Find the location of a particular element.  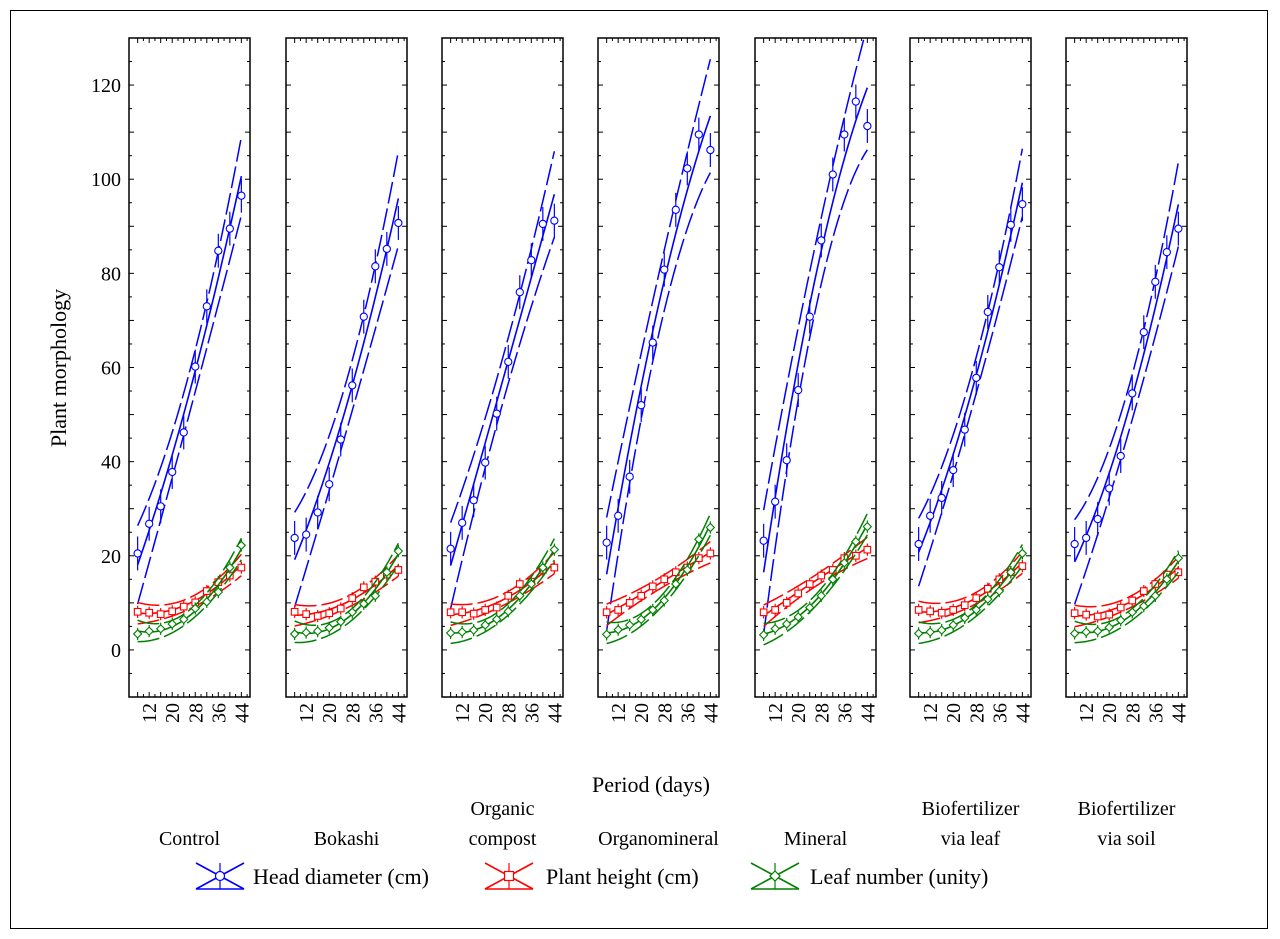

x-tick-label: 44 is located at coordinates (868, 713).